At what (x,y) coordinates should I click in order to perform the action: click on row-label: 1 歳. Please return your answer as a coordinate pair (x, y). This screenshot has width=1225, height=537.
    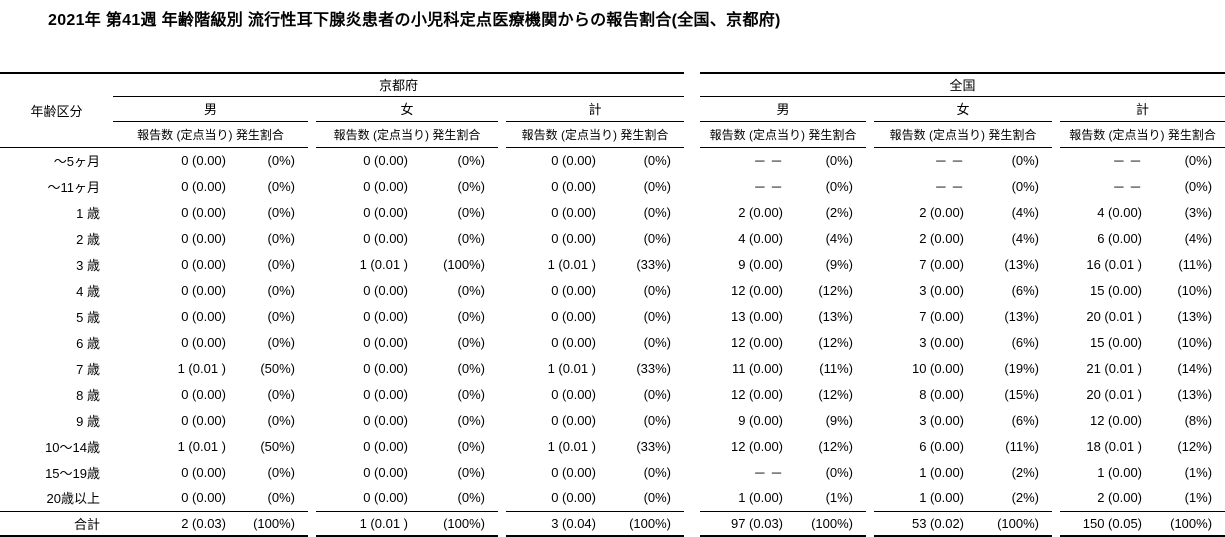
    Looking at the image, I should click on (88, 213).